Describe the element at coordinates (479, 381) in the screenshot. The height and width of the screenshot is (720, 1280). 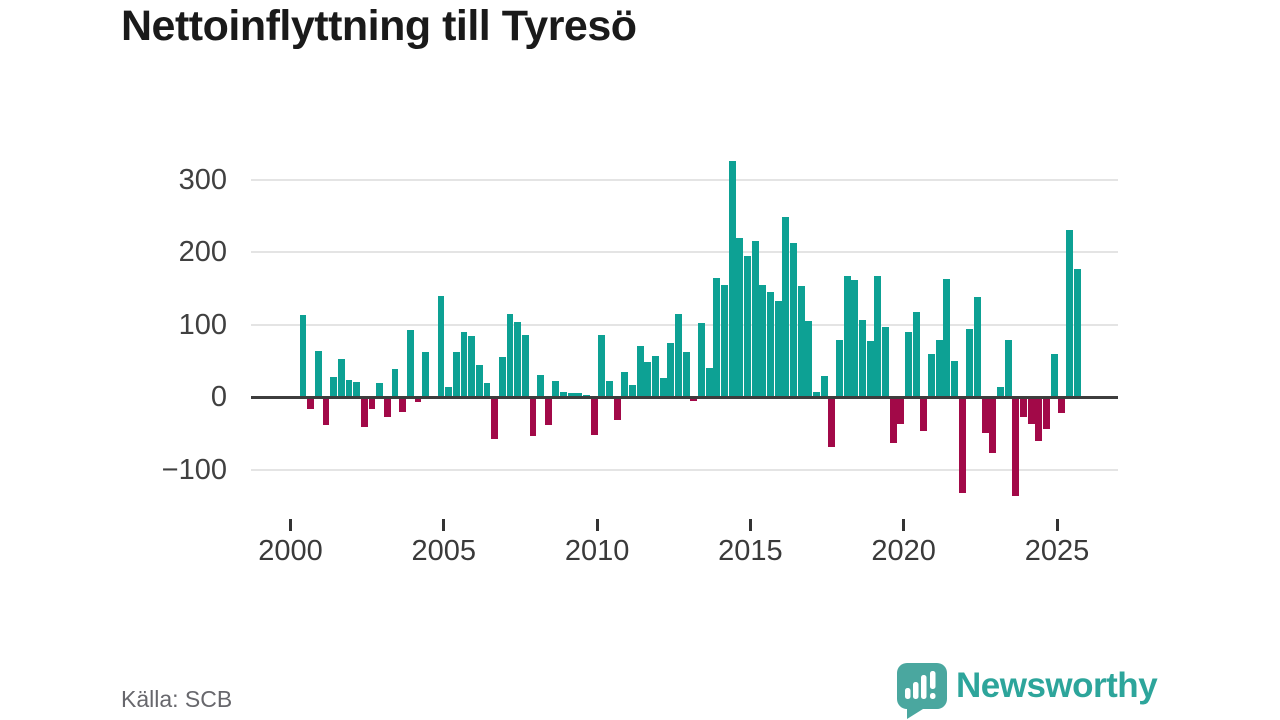
I see `bar-2006-q1` at that location.